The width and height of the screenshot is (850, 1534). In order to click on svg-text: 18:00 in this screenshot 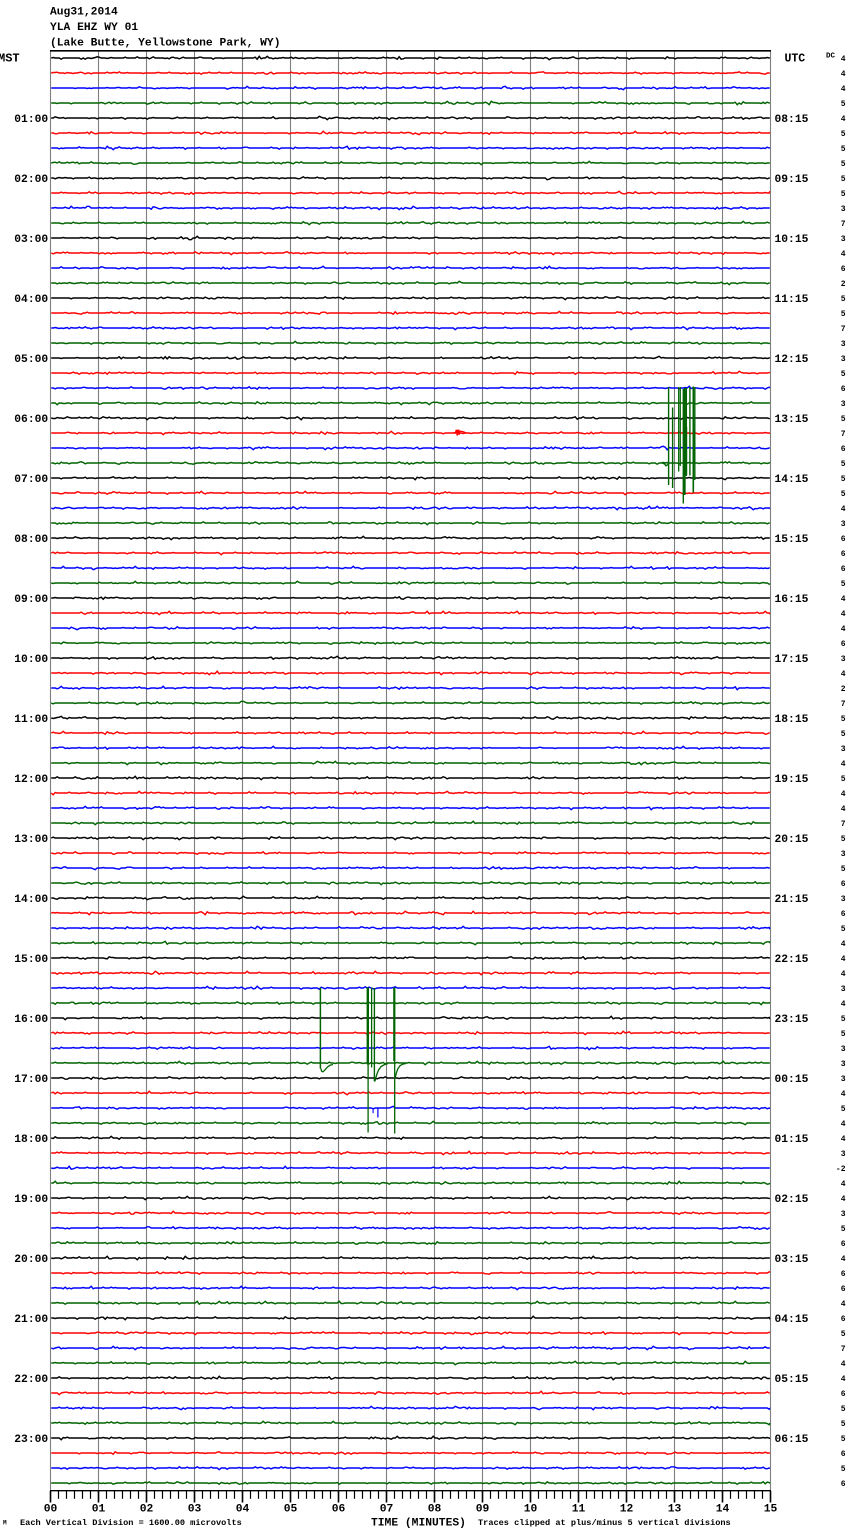, I will do `click(31, 1140)`.